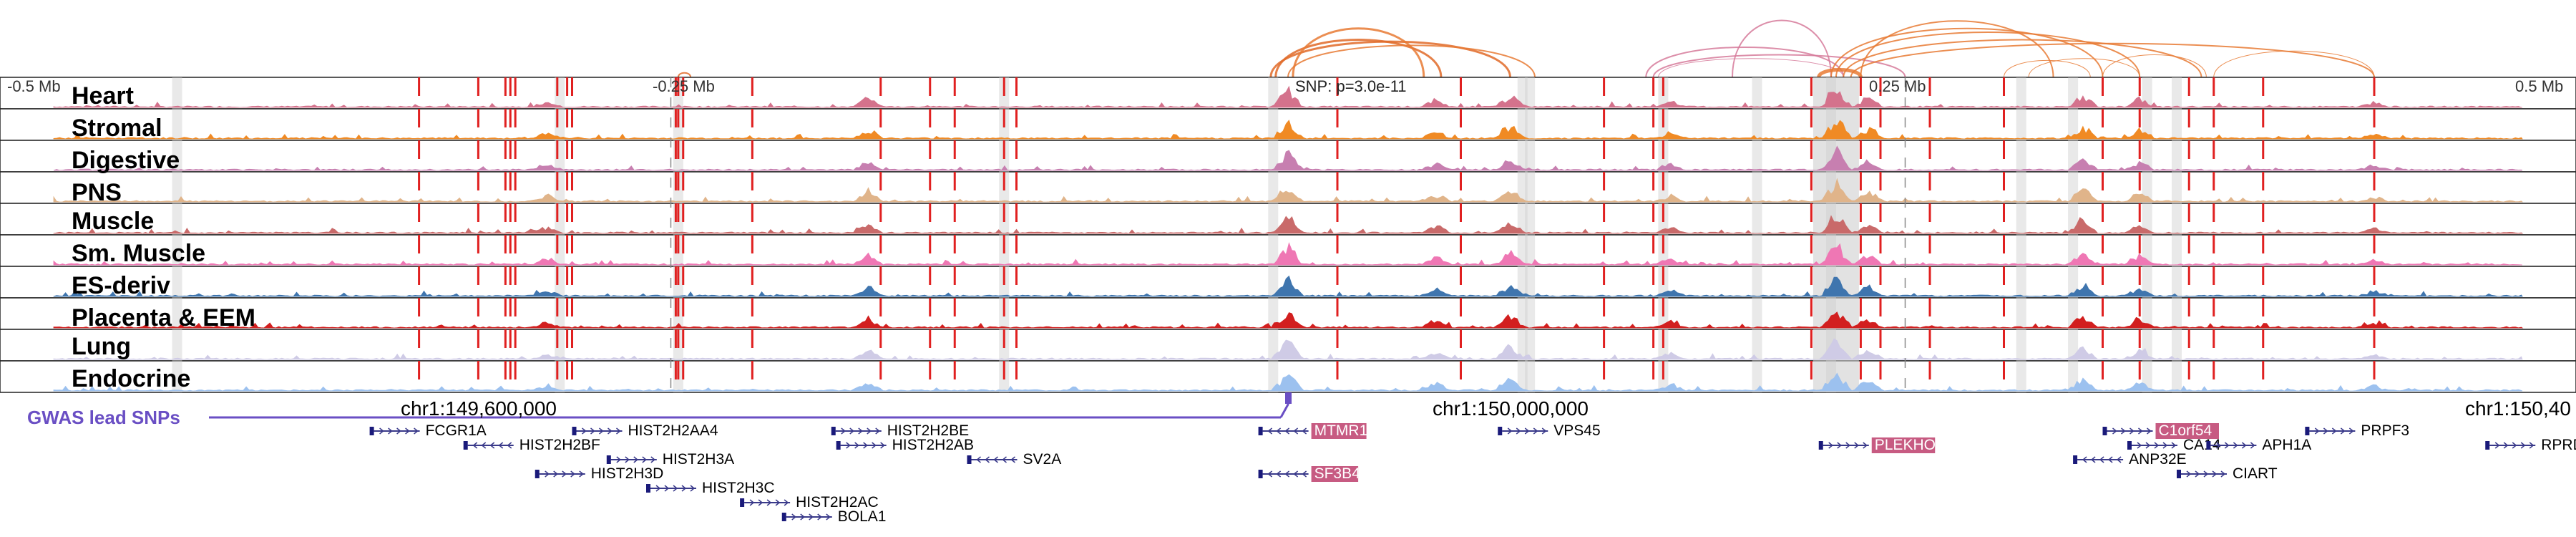 The image size is (2576, 537). I want to click on gwas-track: GWAS lead SNPs, so click(659, 410).